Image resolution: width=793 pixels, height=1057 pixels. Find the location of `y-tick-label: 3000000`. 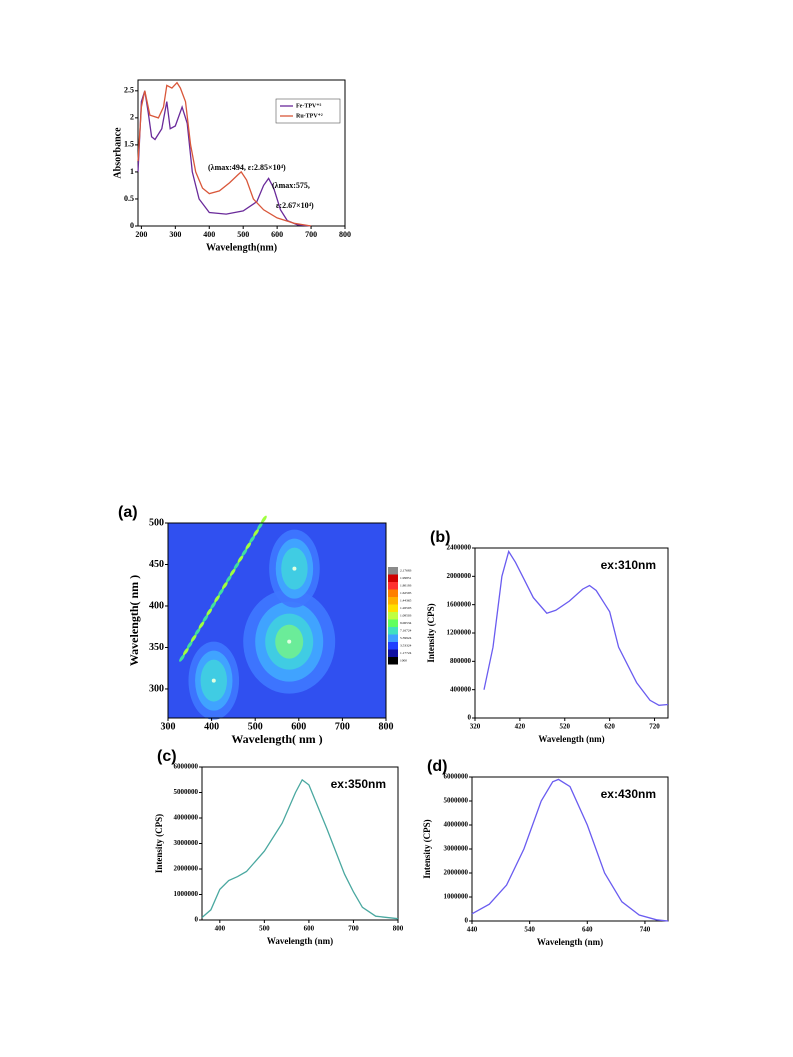

y-tick-label: 3000000 is located at coordinates (186, 843).